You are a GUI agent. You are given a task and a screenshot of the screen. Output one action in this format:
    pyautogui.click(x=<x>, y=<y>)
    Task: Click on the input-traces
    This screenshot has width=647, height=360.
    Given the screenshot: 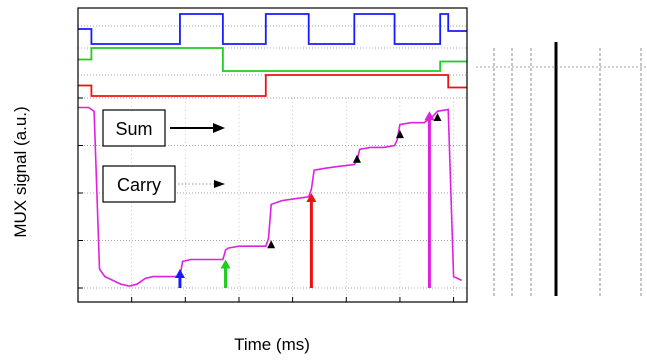 What is the action you would take?
    pyautogui.click(x=272, y=55)
    